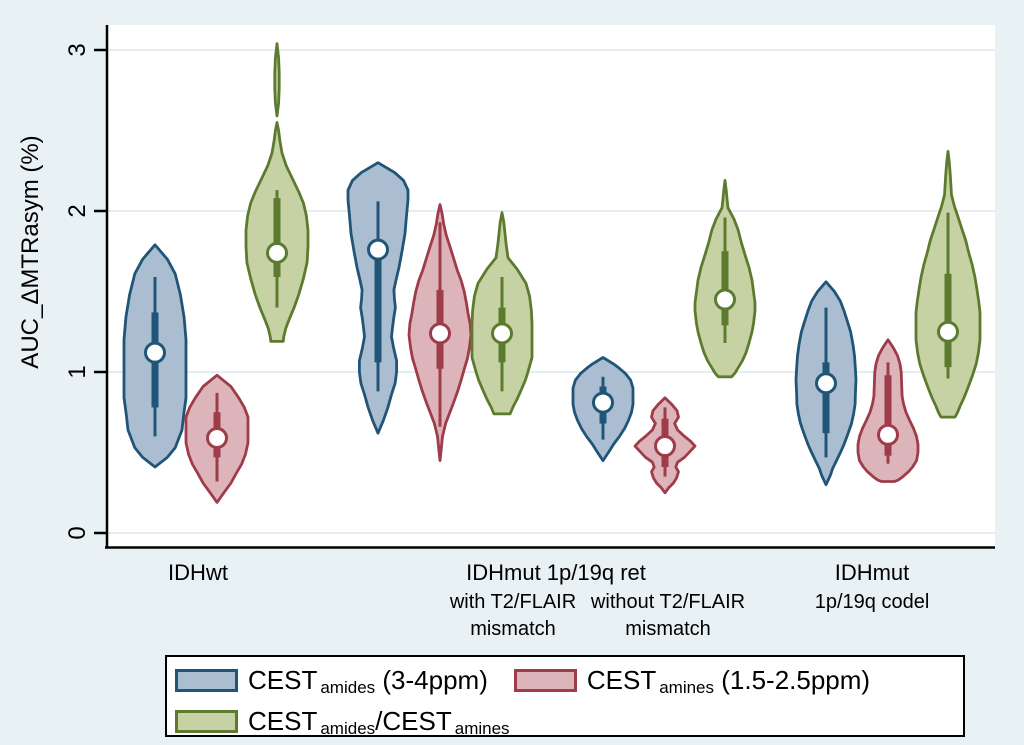 Image resolution: width=1024 pixels, height=745 pixels. I want to click on y-tick-label-0: 0, so click(77, 533).